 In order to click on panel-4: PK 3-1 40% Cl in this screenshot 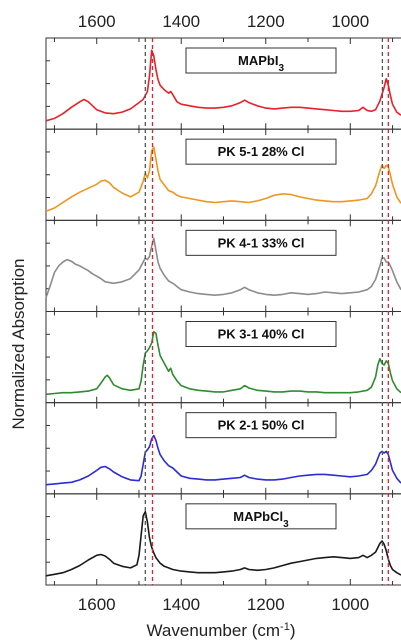, I will do `click(223, 357)`.